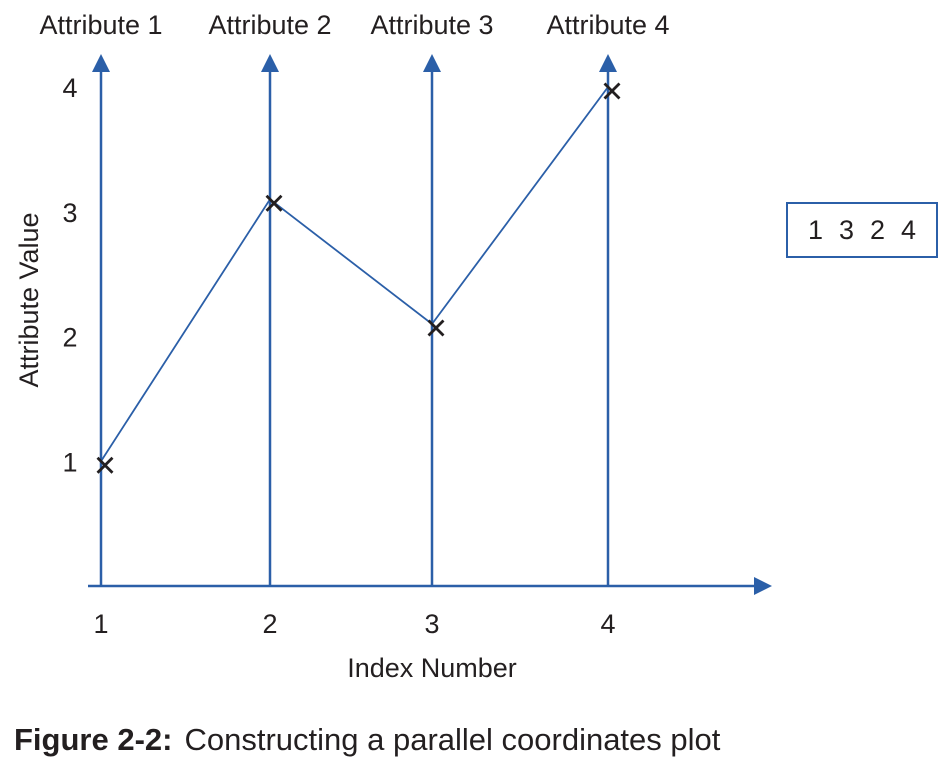 This screenshot has height=774, width=952. What do you see at coordinates (100, 624) in the screenshot?
I see `x-tick-label: 1` at bounding box center [100, 624].